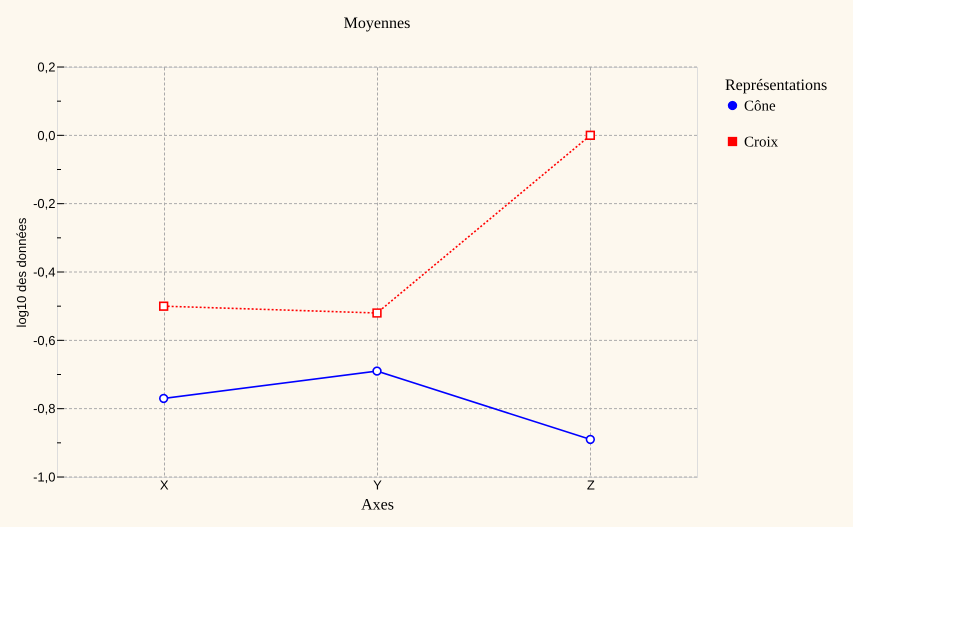 Image resolution: width=972 pixels, height=619 pixels. I want to click on y-tick-label: -0,6, so click(44, 340).